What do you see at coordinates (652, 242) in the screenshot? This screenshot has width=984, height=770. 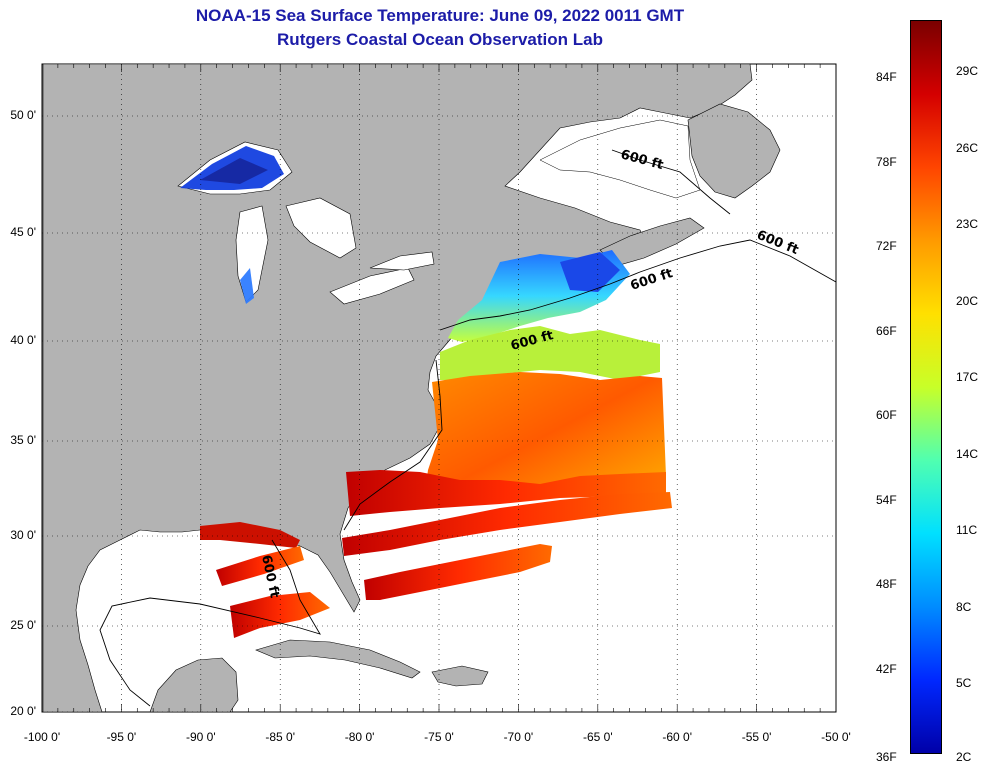 I see `land-nova-scotia` at bounding box center [652, 242].